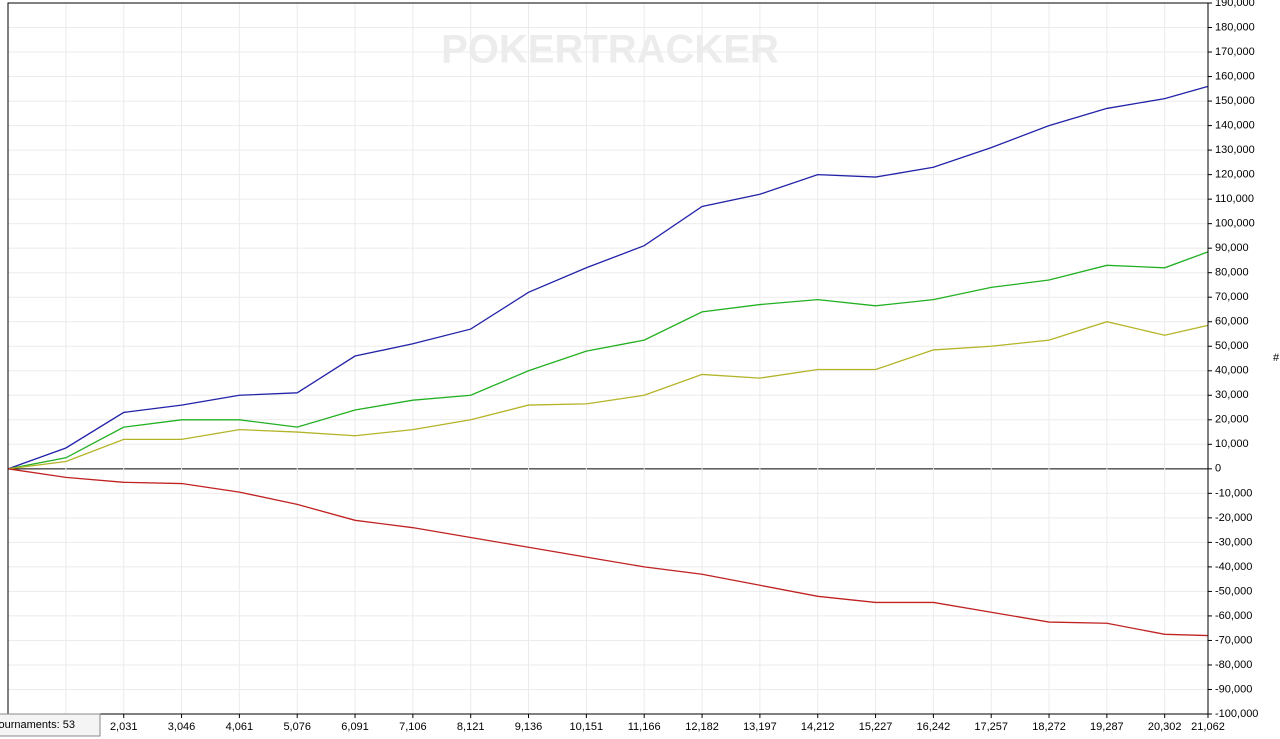 This screenshot has height=739, width=1280. Describe the element at coordinates (1233, 665) in the screenshot. I see `y-tick-label: -80,000` at that location.